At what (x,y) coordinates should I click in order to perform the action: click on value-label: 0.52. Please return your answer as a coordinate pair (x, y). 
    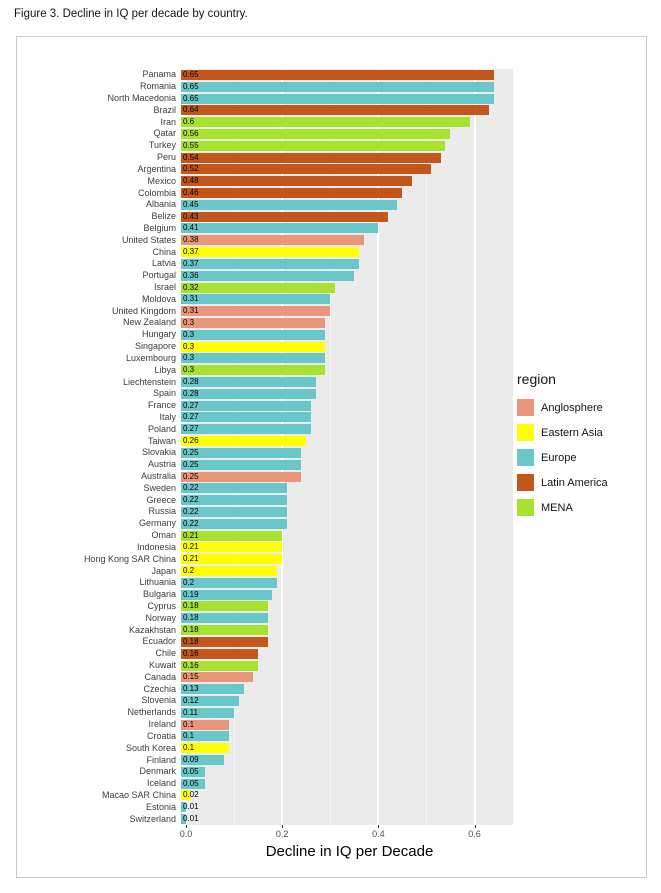
    Looking at the image, I should click on (191, 169).